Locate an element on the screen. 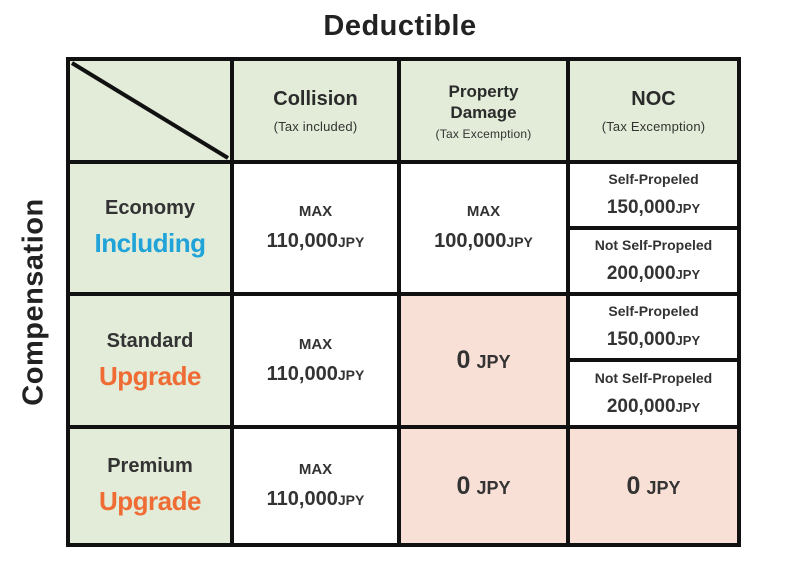  premium-collision: MAX 110,000JPY is located at coordinates (315, 486).